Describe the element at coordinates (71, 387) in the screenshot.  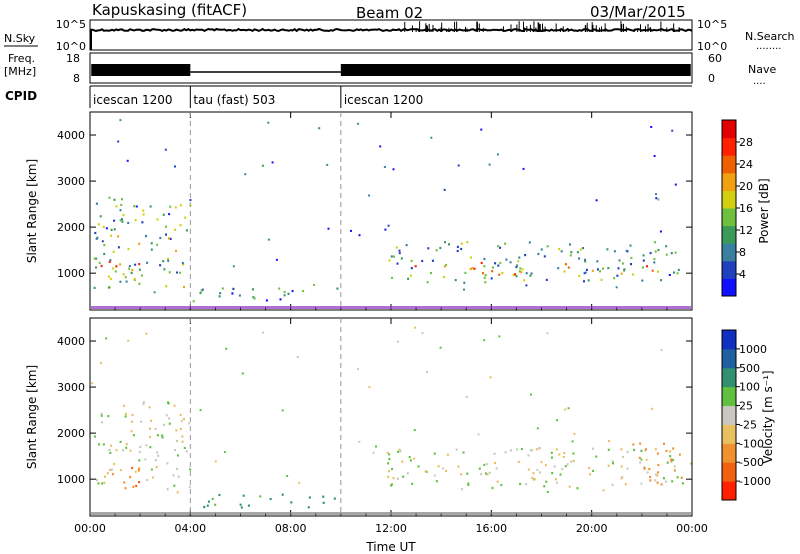
I see `y-tick-label: 3000` at that location.